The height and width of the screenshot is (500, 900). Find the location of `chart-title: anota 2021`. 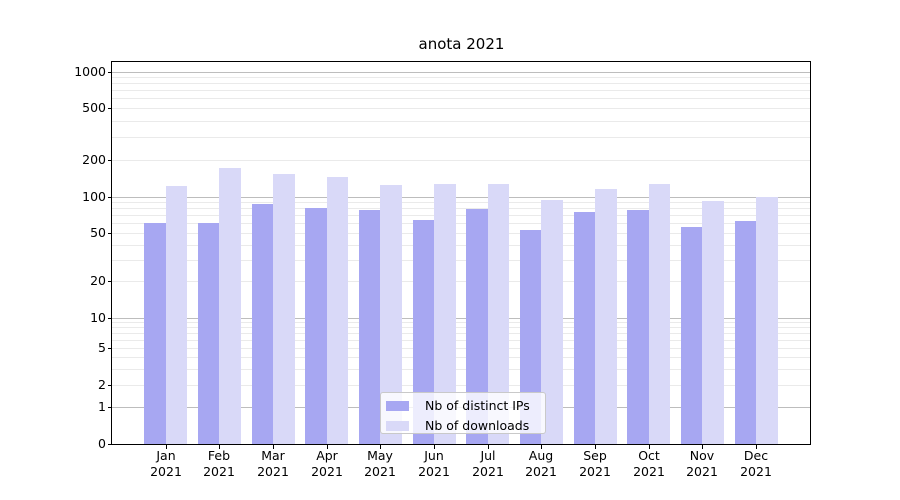

chart-title: anota 2021 is located at coordinates (461, 44).